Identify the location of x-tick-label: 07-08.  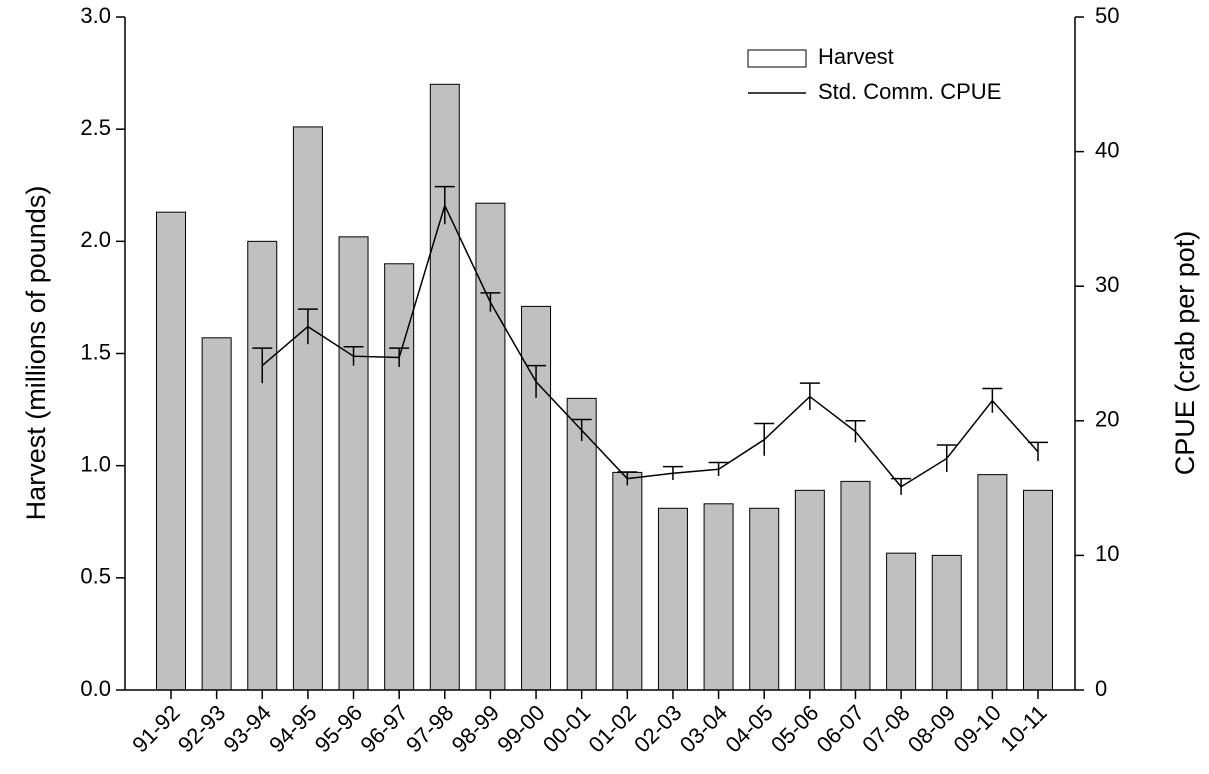
(885, 728).